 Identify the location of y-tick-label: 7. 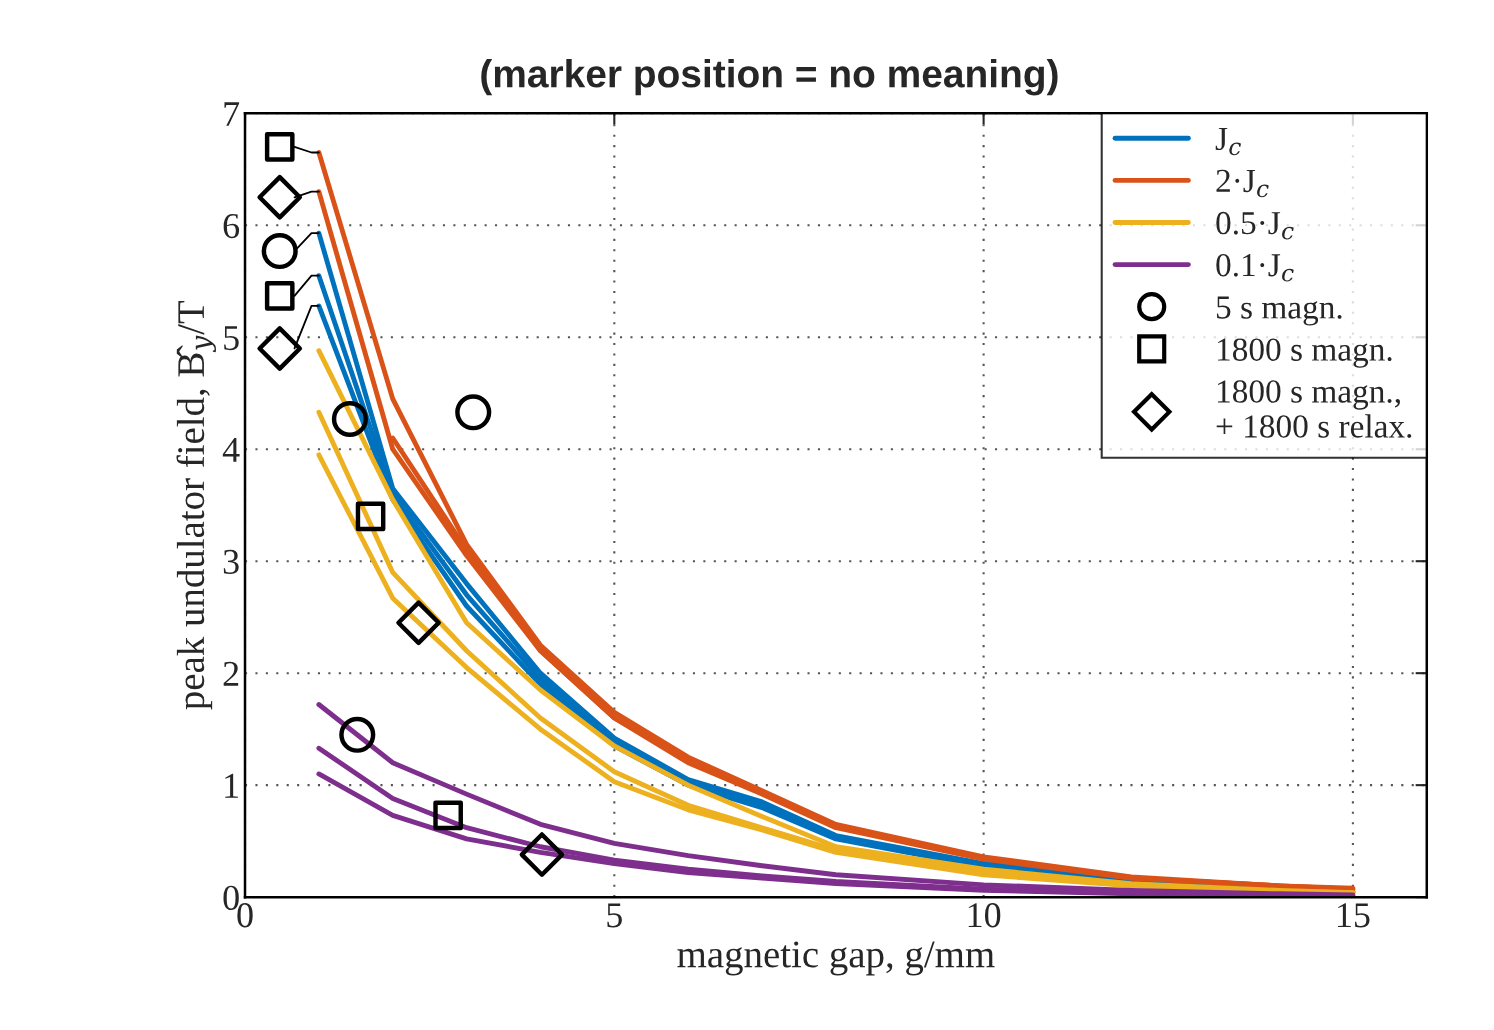
(232, 114).